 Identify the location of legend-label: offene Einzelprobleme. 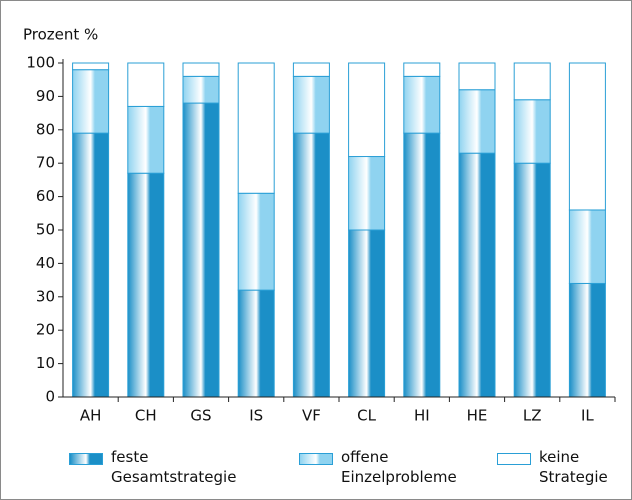
(399, 467).